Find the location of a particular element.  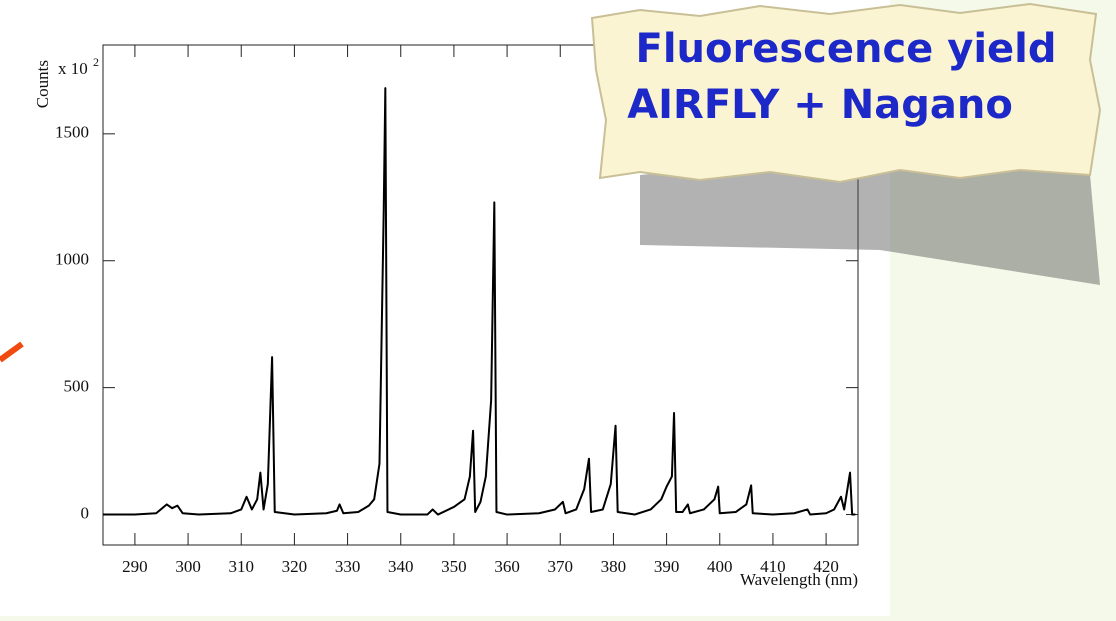

y-tick-label: 1500 is located at coordinates (72, 132).